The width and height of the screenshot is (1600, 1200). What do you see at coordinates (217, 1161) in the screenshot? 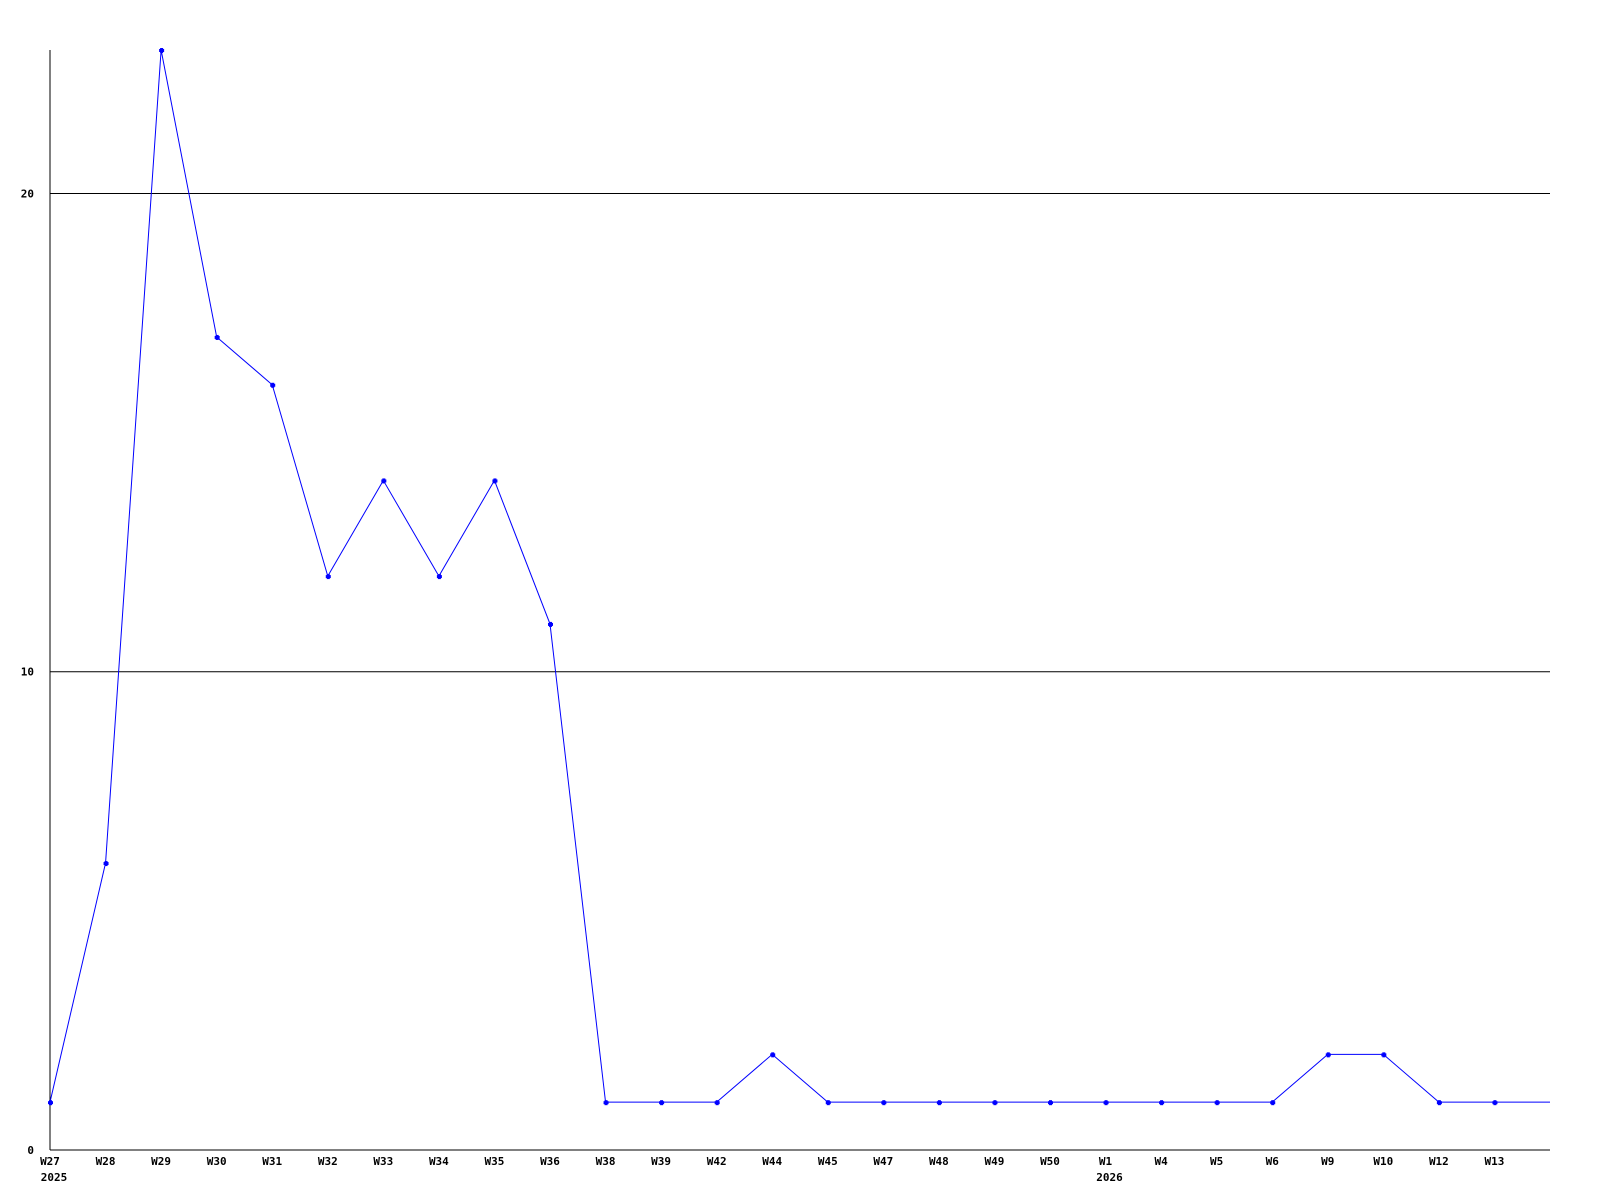
I see `x-tick-label: W30` at bounding box center [217, 1161].